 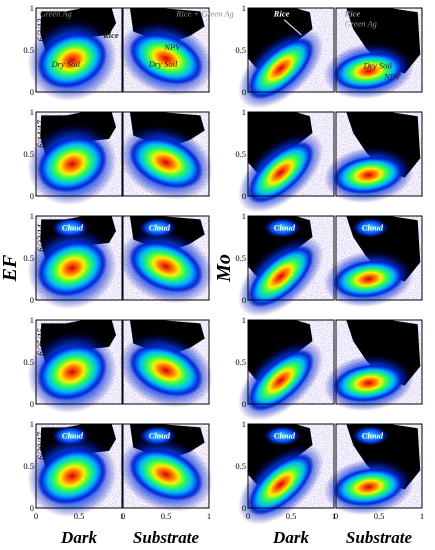 What do you see at coordinates (224, 268) in the screenshot?
I see `y-axis-label: Mo` at bounding box center [224, 268].